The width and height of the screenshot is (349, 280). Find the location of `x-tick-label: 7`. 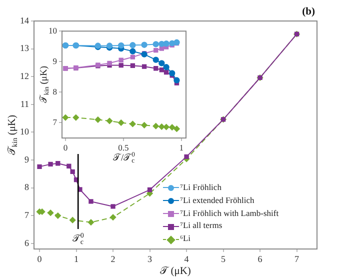

x-tick-label: 7 is located at coordinates (297, 259).